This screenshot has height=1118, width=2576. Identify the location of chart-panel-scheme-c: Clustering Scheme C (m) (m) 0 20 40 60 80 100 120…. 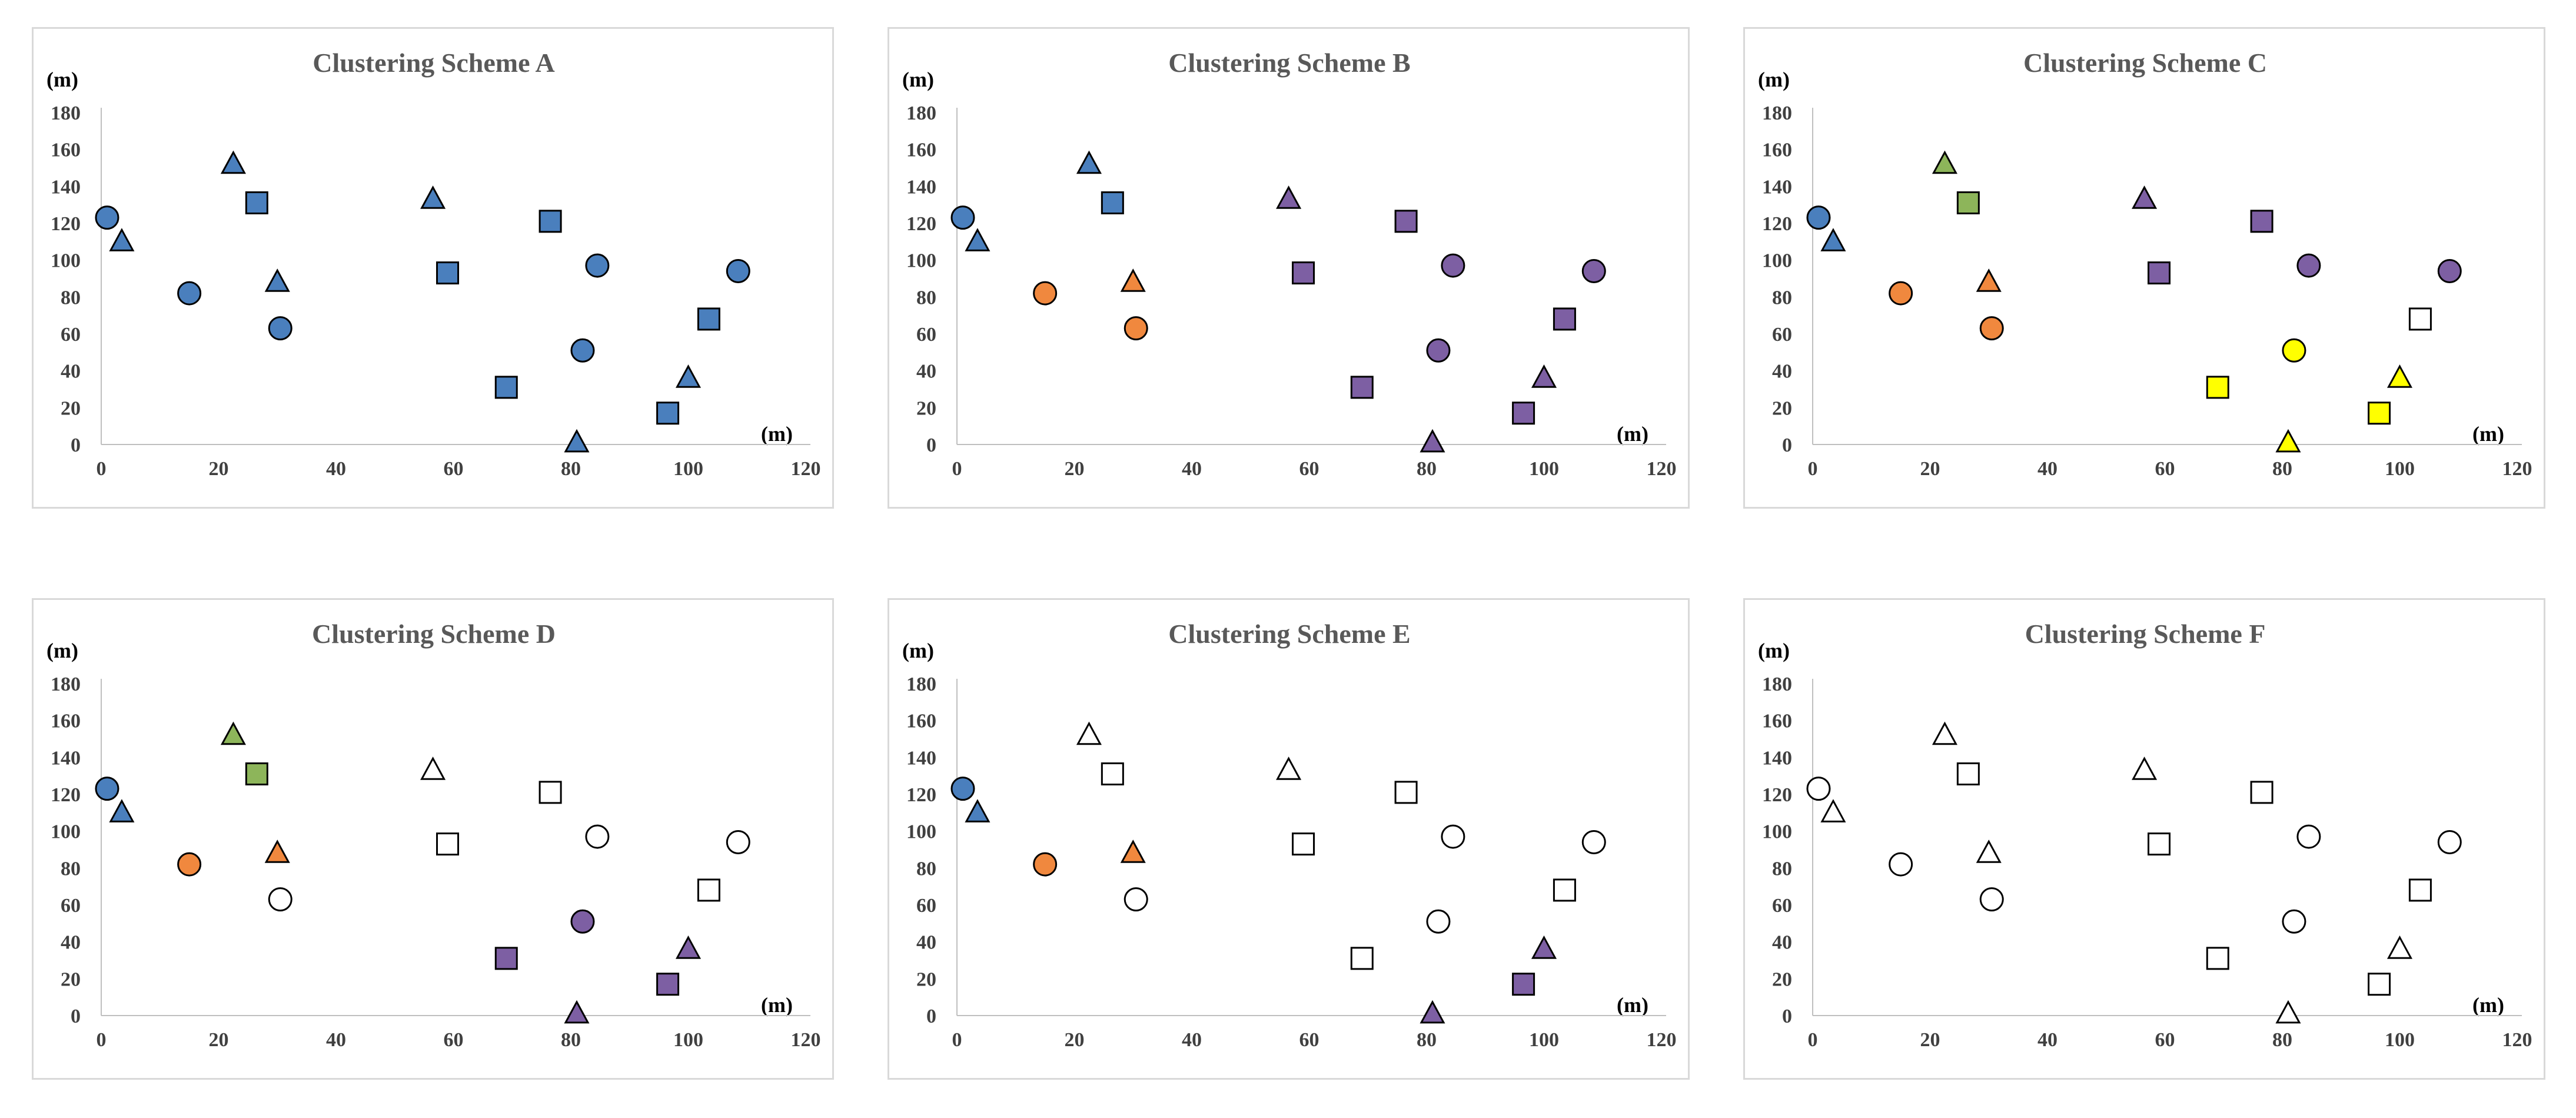
(2144, 268).